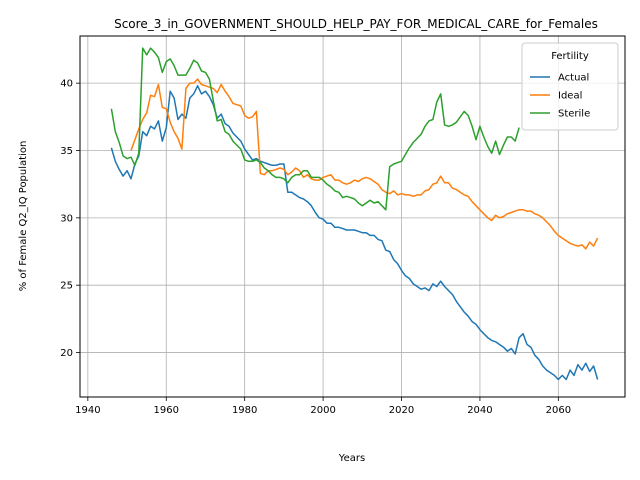 The height and width of the screenshot is (480, 640). I want to click on legend-box, so click(570, 86).